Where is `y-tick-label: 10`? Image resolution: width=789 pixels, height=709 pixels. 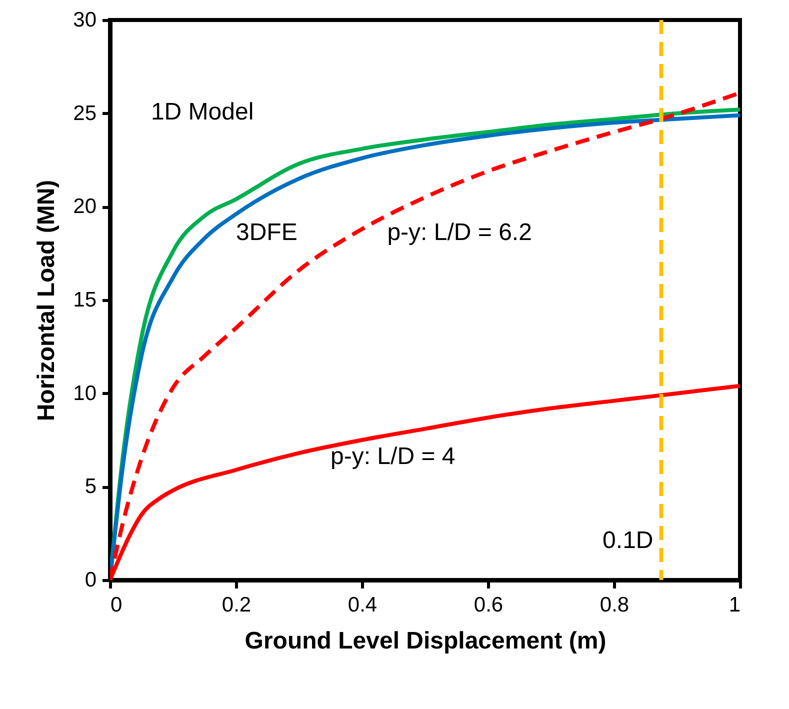
y-tick-label: 10 is located at coordinates (84, 393).